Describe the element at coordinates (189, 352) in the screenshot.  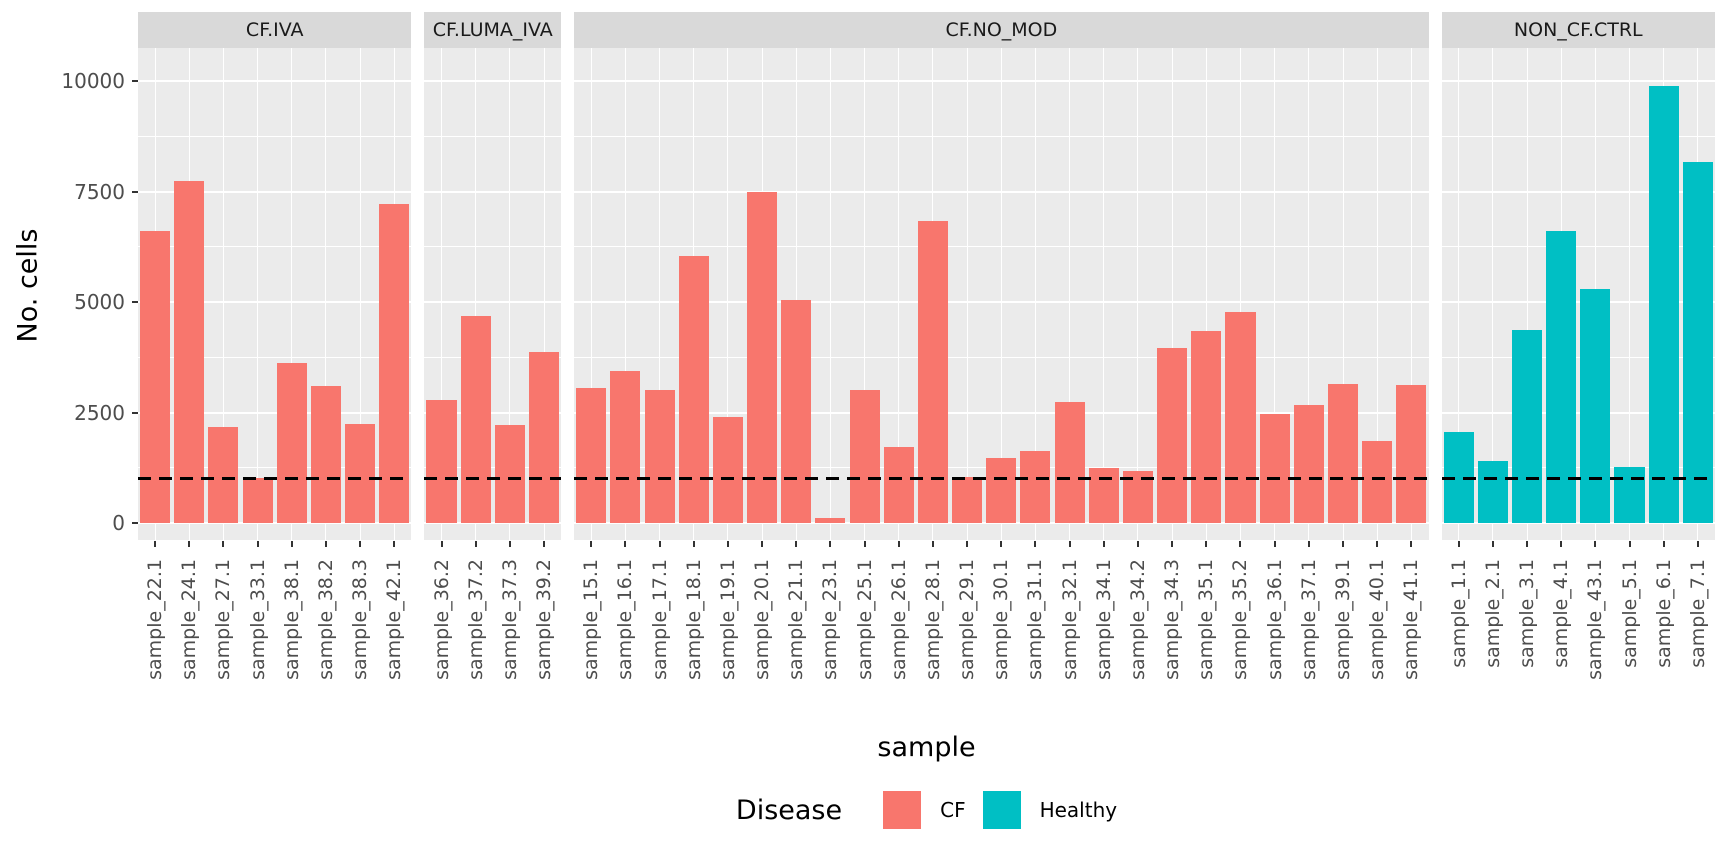
I see `bar-sample_24.1` at that location.